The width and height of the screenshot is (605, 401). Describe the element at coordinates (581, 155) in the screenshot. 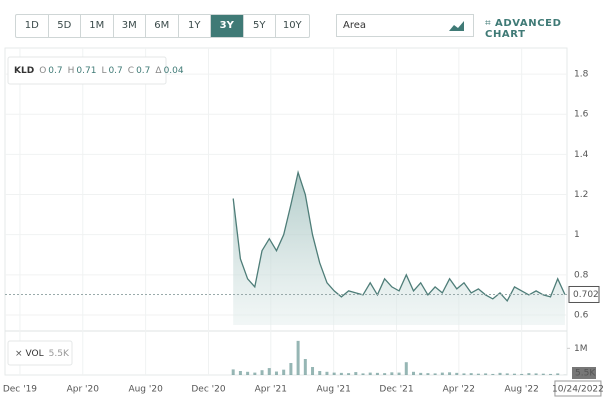

I see `y-tick-label: 1.4` at that location.